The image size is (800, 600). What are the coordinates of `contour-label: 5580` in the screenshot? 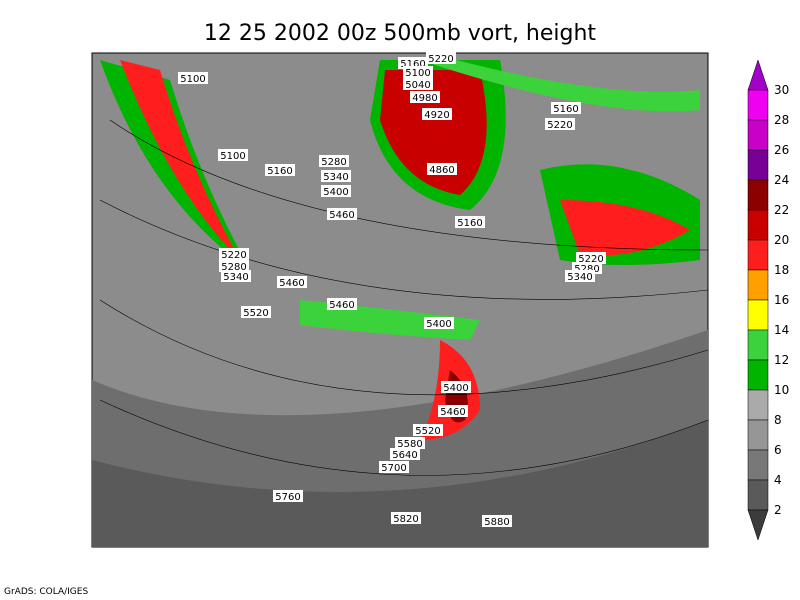 It's located at (409, 444).